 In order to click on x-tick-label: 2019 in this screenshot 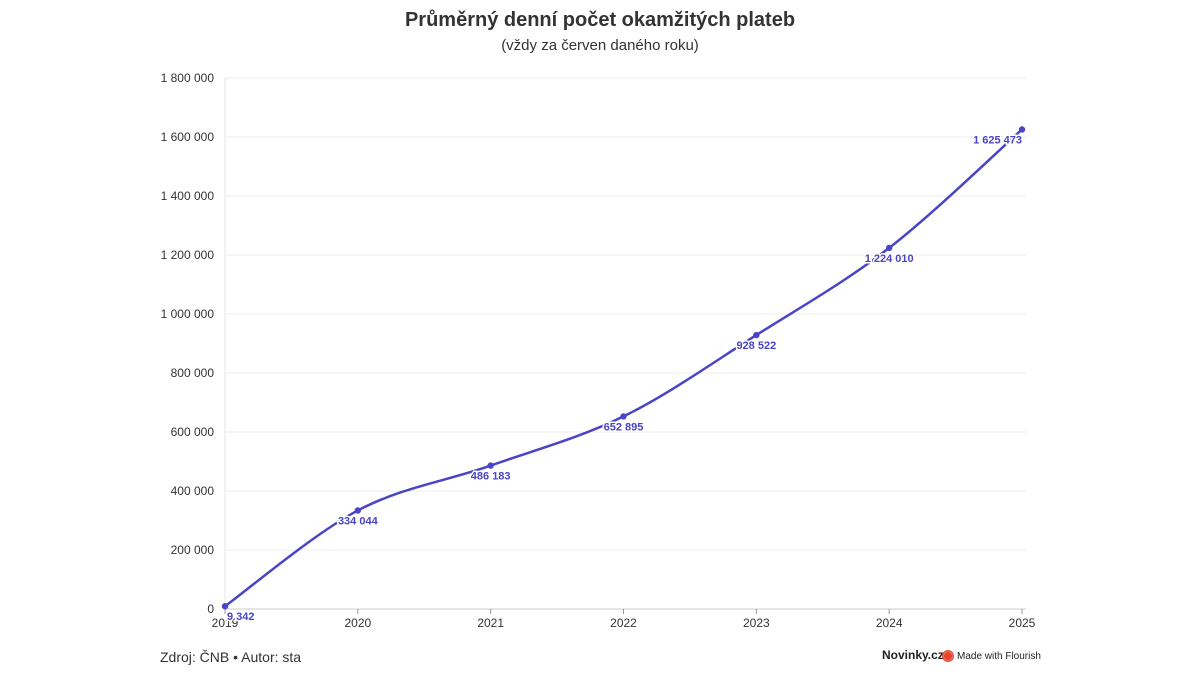, I will do `click(225, 623)`.